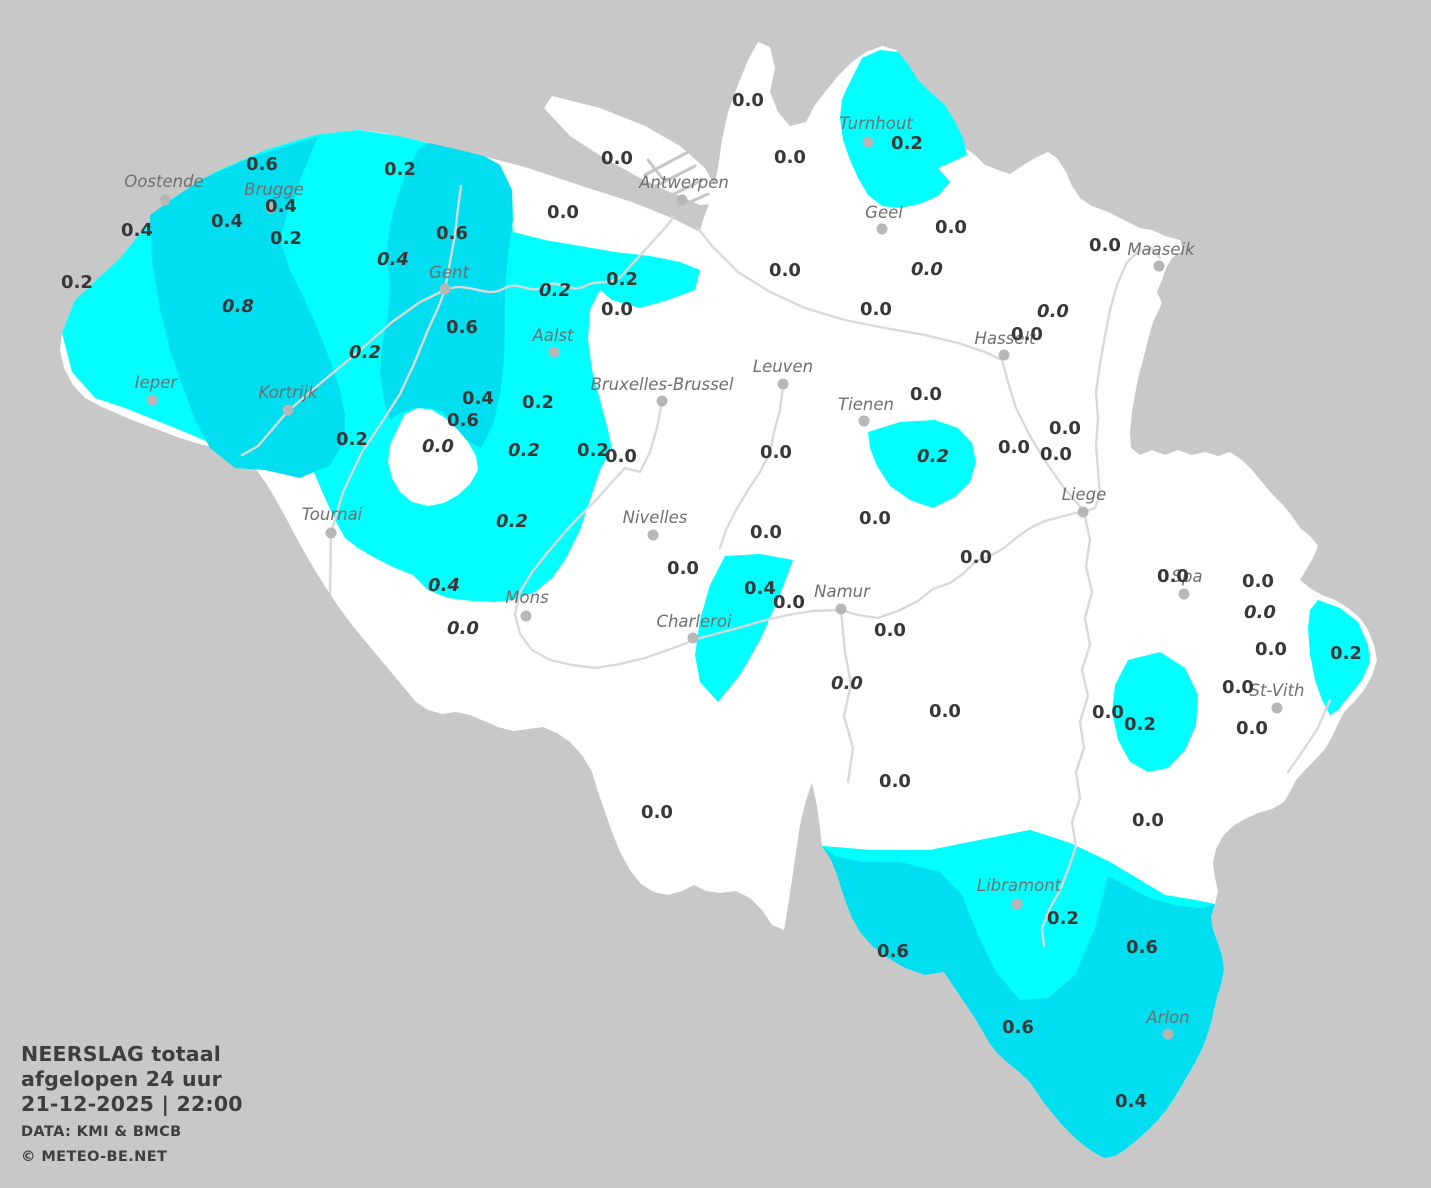  Describe the element at coordinates (866, 404) in the screenshot. I see `city-label: Tienen` at that location.